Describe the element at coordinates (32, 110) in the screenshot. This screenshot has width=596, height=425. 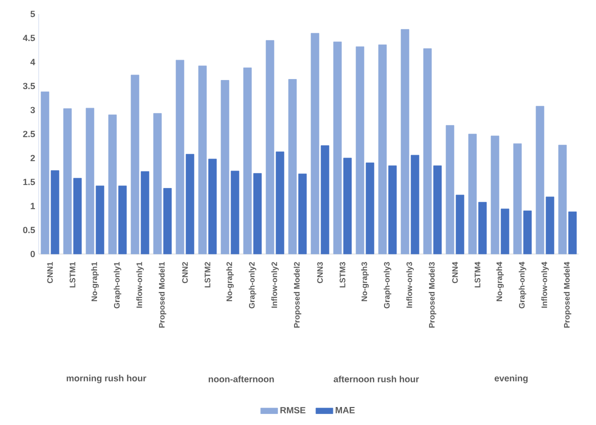
I see `y-tick-label: 3` at that location.